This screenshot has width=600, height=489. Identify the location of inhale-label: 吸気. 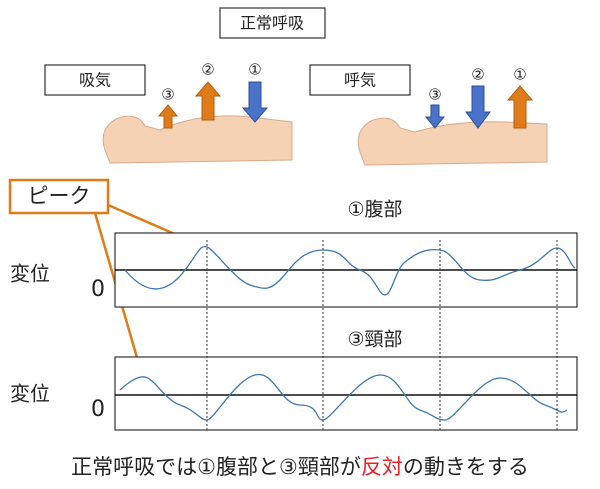
(95, 80).